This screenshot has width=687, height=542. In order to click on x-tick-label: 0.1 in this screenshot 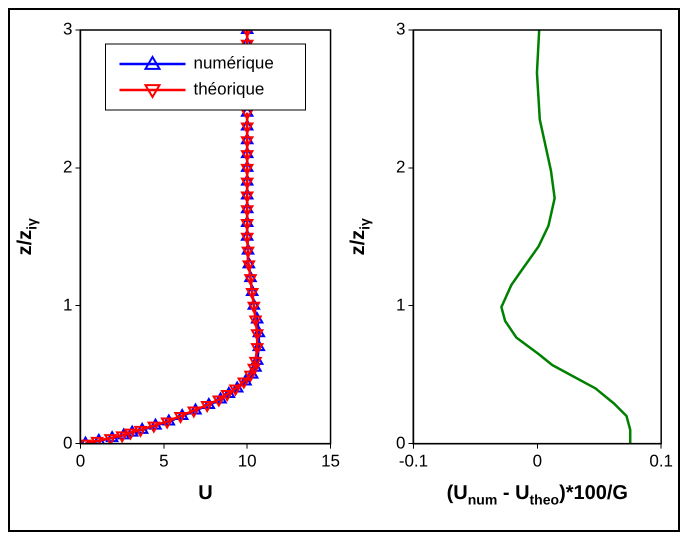, I will do `click(661, 460)`.